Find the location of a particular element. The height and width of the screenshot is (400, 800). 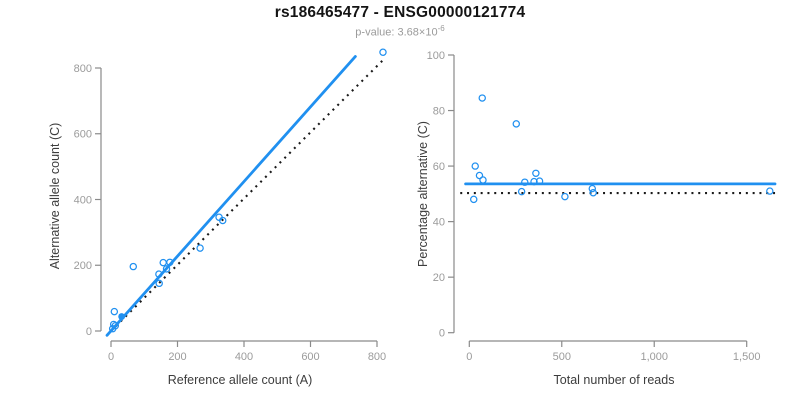

x-tick-label: 200 is located at coordinates (177, 357).